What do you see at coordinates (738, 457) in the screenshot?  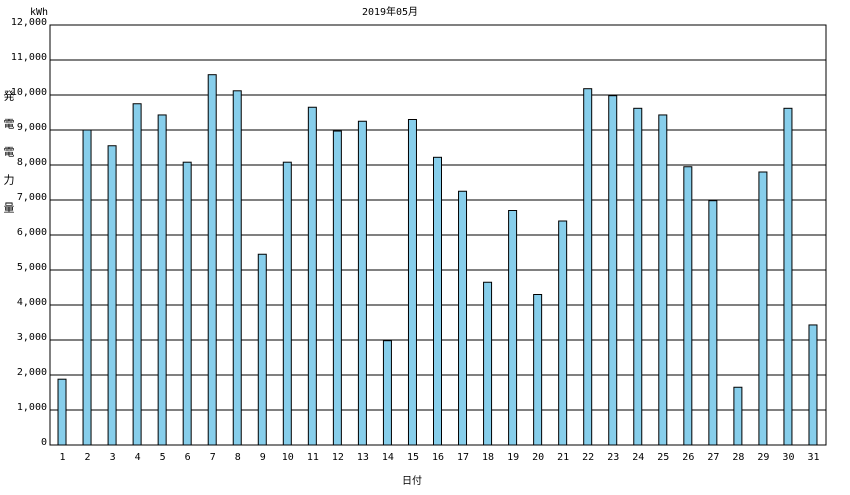 I see `x-tick-label: 28` at bounding box center [738, 457].